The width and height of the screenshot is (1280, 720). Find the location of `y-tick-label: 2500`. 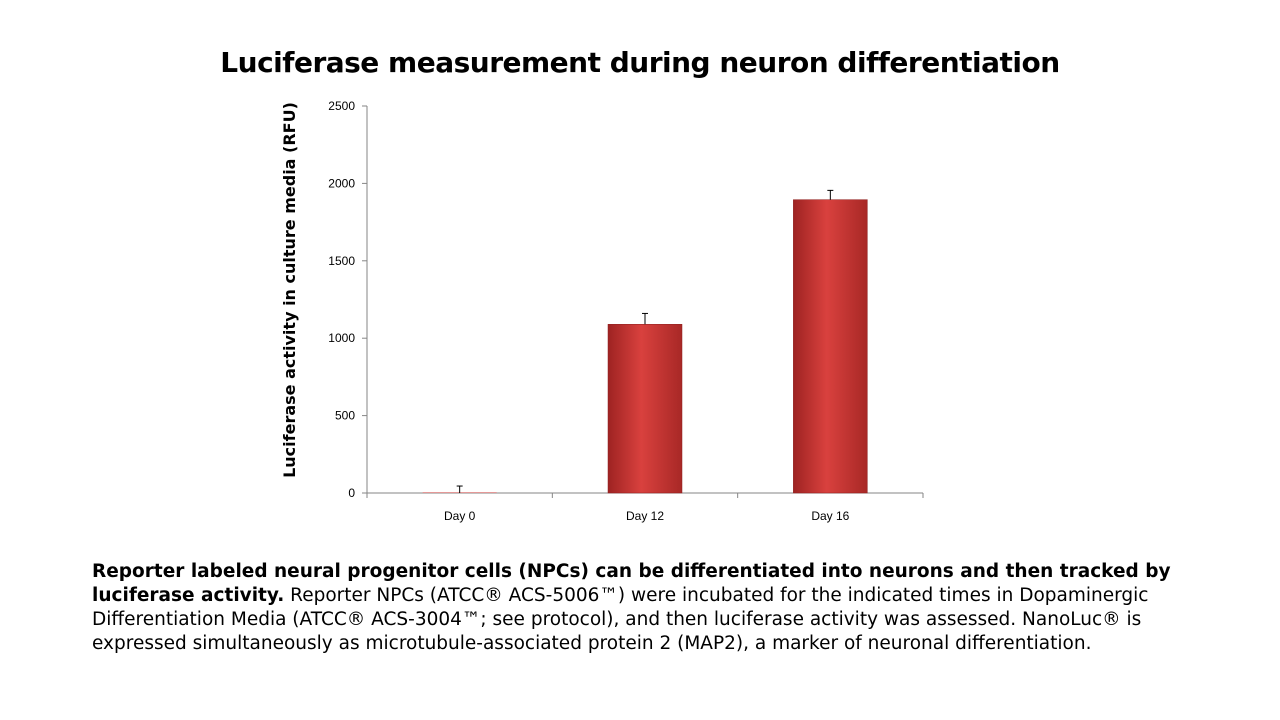

y-tick-label: 2500 is located at coordinates (341, 106).